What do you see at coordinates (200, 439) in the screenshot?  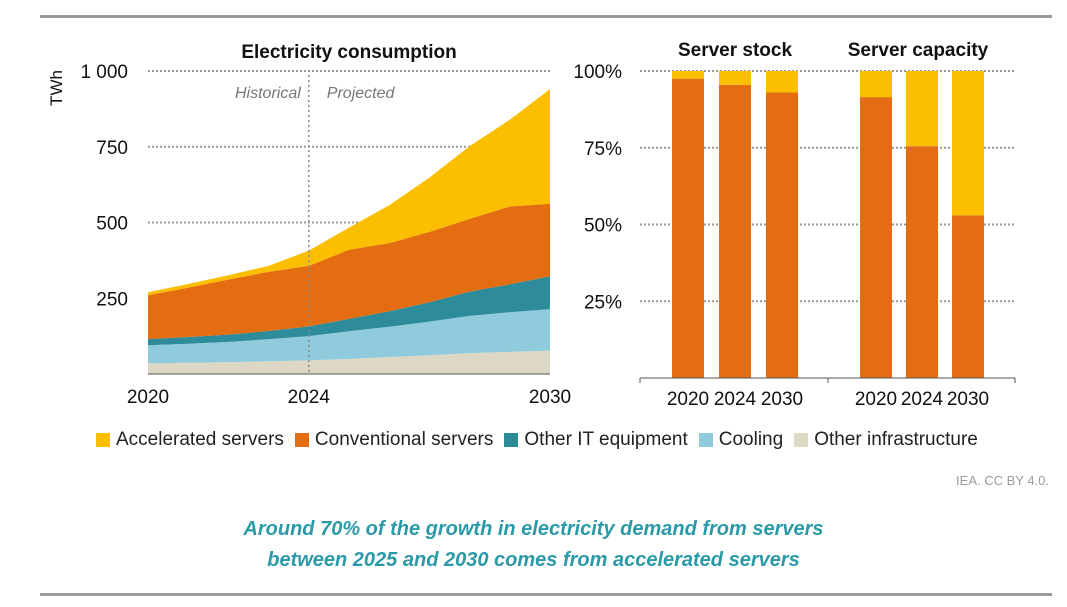 I see `legend-label: Accelerated servers` at bounding box center [200, 439].